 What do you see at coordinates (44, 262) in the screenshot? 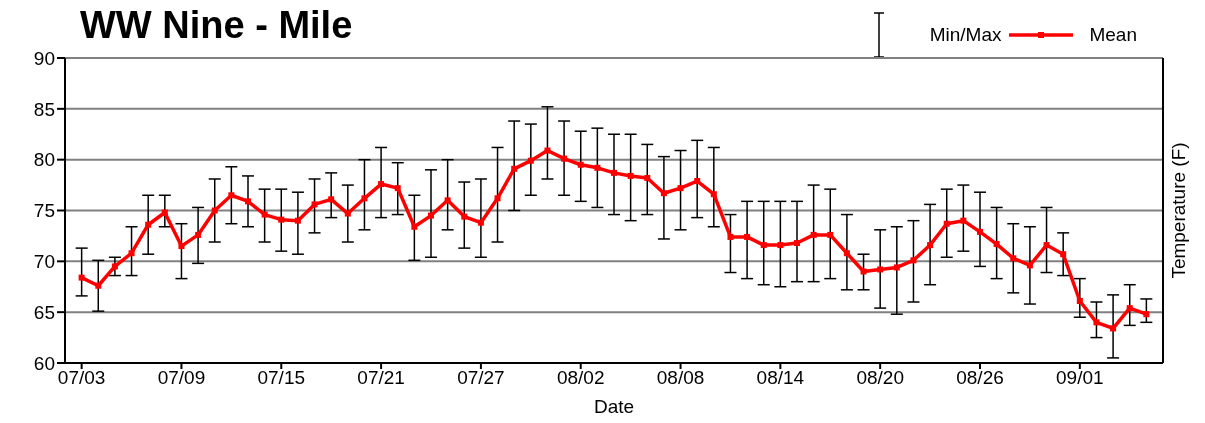
I see `y-tick-label: 70` at bounding box center [44, 262].